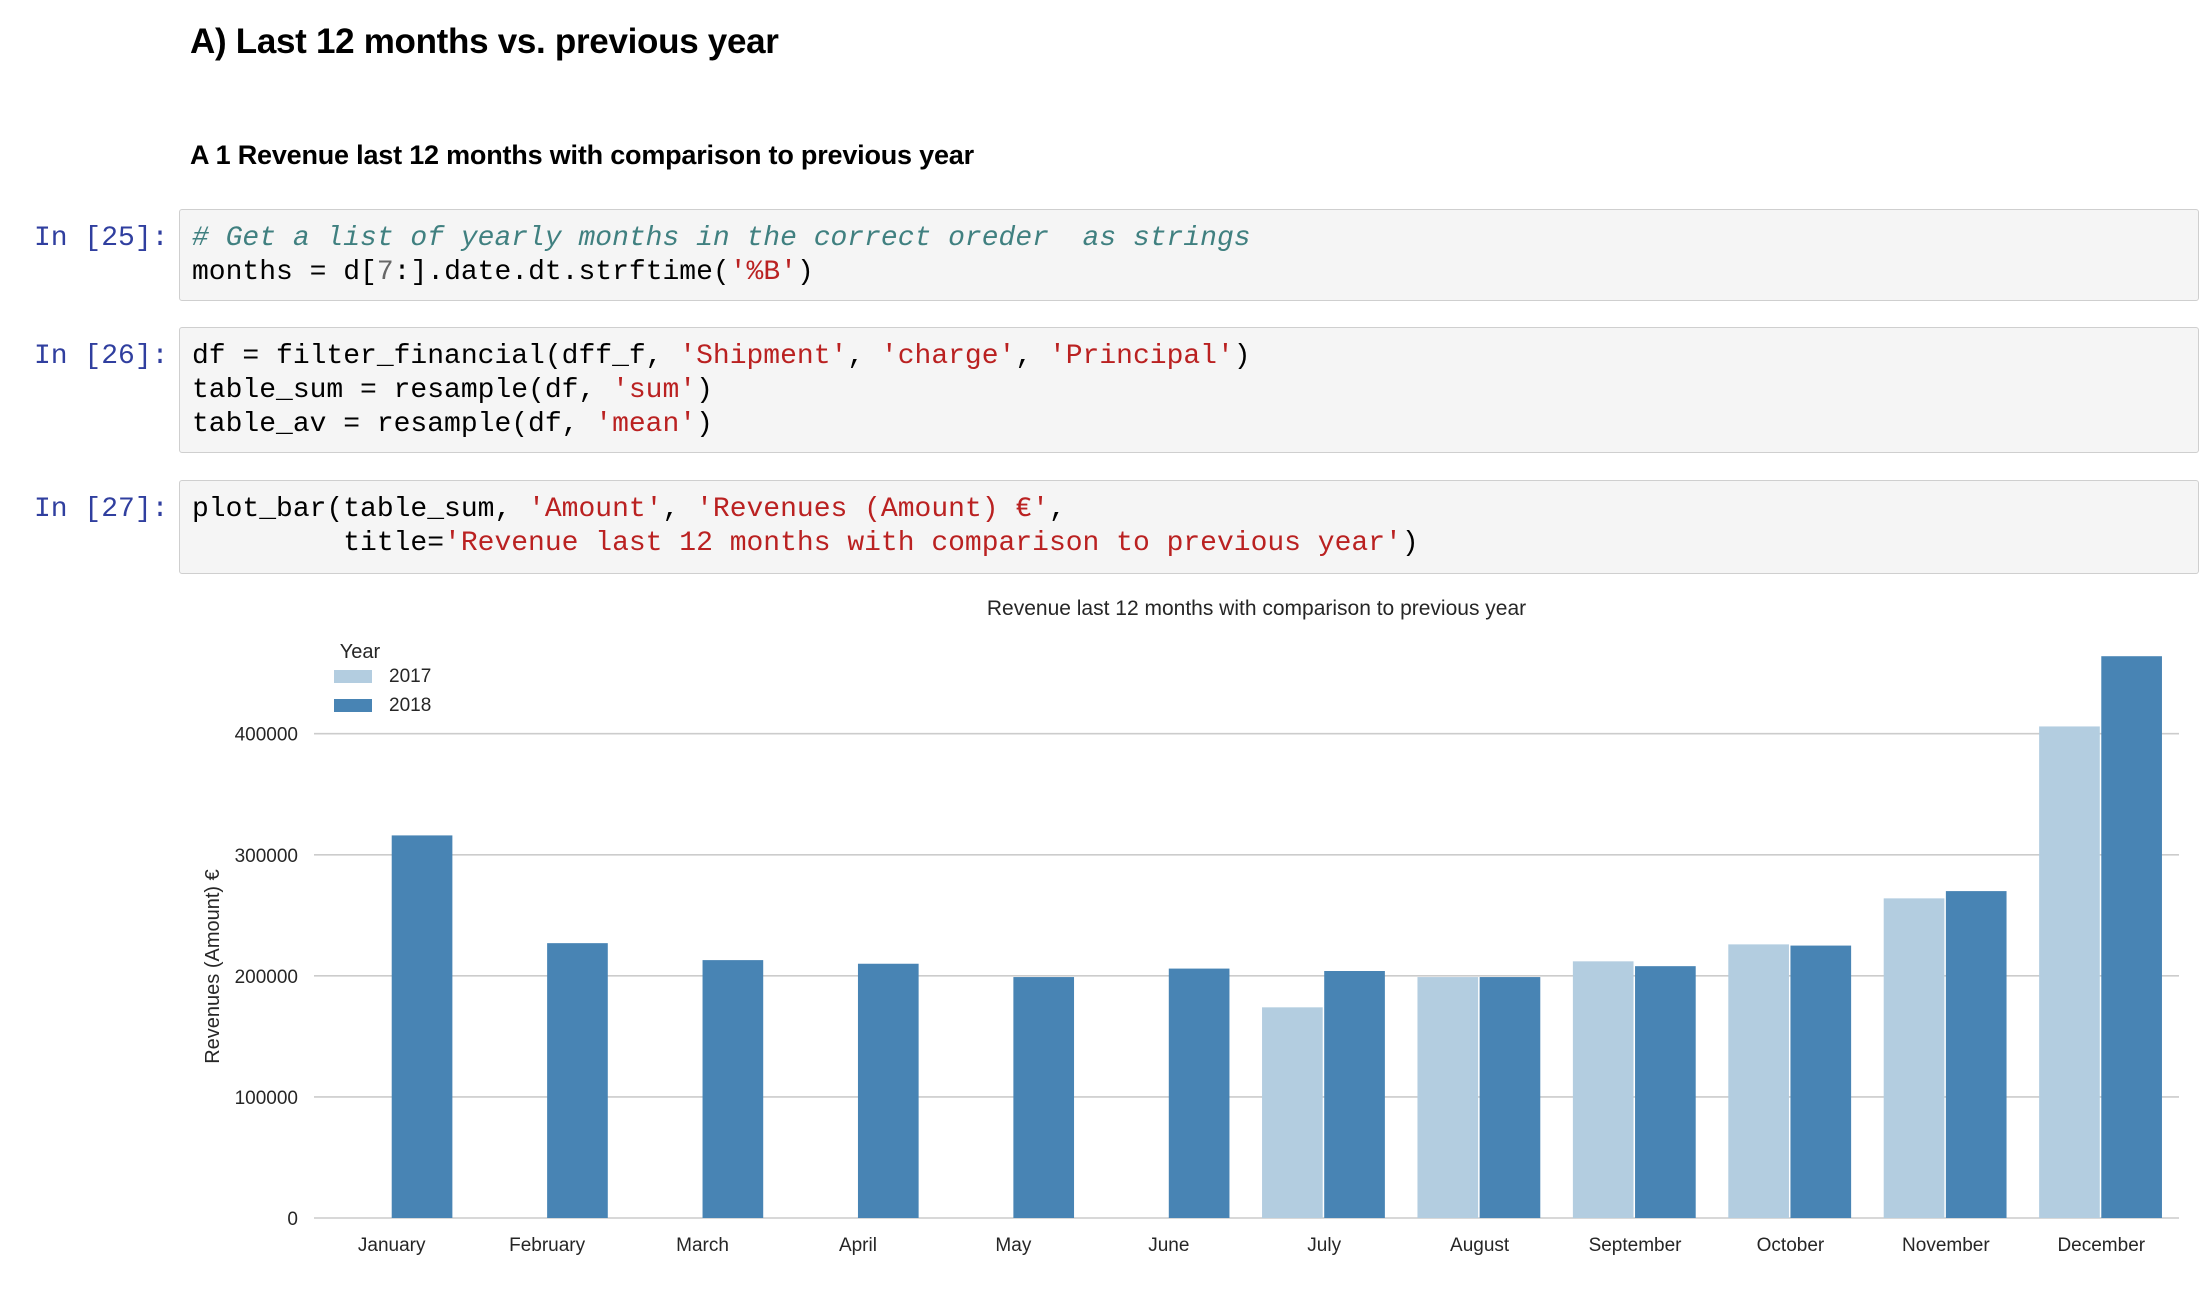  I want to click on x-tick-label: February, so click(547, 1245).